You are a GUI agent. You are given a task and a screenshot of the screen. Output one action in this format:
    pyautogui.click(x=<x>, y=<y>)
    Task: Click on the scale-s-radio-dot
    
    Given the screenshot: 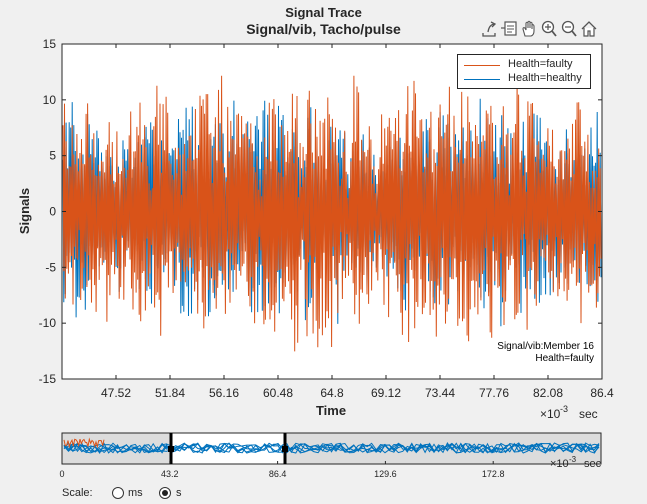 What is the action you would take?
    pyautogui.click(x=165, y=493)
    